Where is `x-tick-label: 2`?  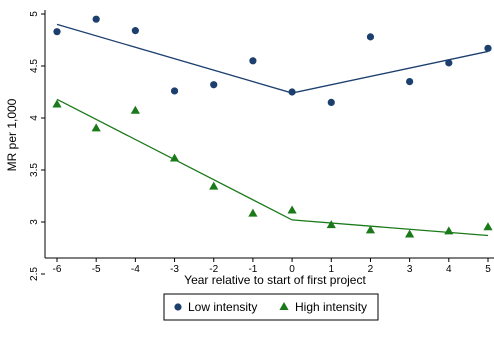 x-tick-label: 2 is located at coordinates (371, 269).